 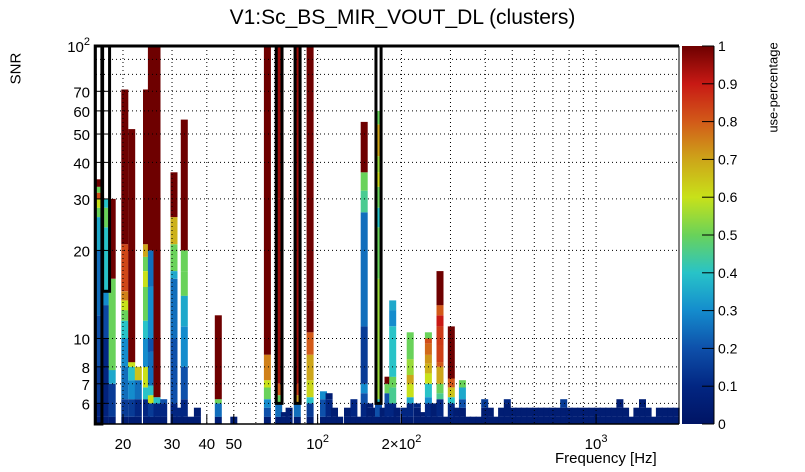 What do you see at coordinates (81, 339) in the screenshot?
I see `y-tick-label: 10` at bounding box center [81, 339].